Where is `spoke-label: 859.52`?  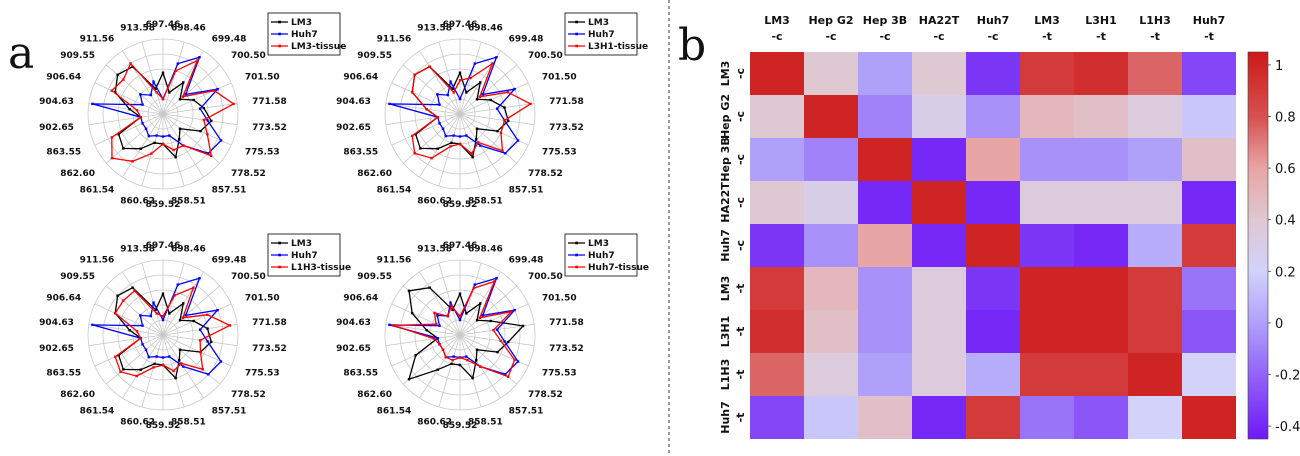
spoke-label: 859.52 is located at coordinates (163, 426).